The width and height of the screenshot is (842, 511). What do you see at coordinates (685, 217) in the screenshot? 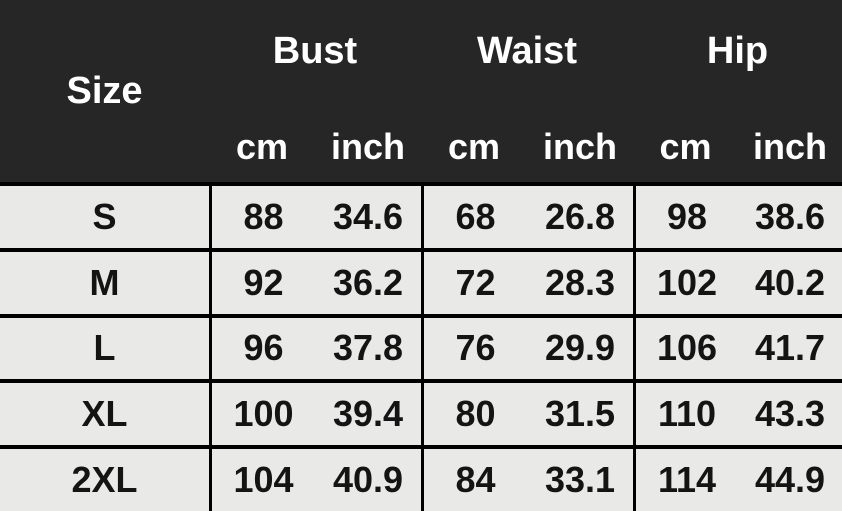
I see `hip-cm-value: 98` at bounding box center [685, 217].